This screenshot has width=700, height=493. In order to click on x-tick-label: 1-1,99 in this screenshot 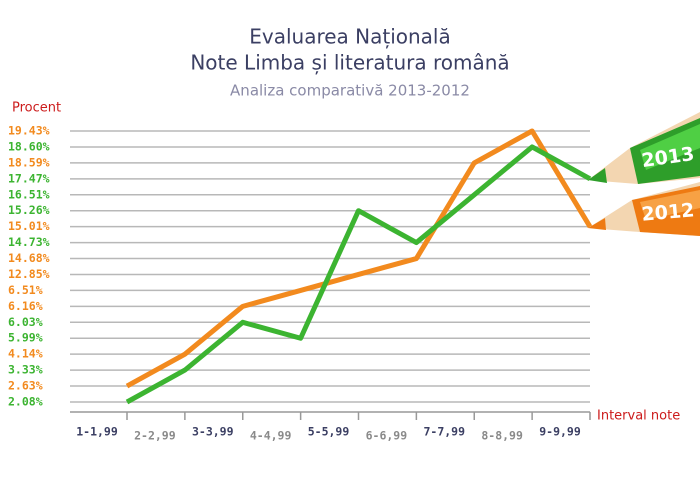, I will do `click(97, 432)`.